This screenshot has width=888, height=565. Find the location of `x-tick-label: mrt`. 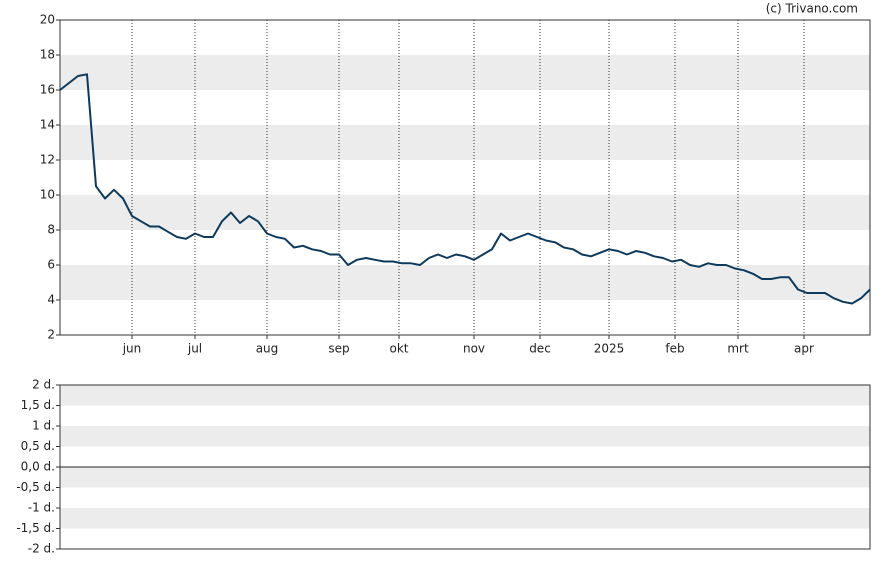

x-tick-label: mrt is located at coordinates (738, 349).